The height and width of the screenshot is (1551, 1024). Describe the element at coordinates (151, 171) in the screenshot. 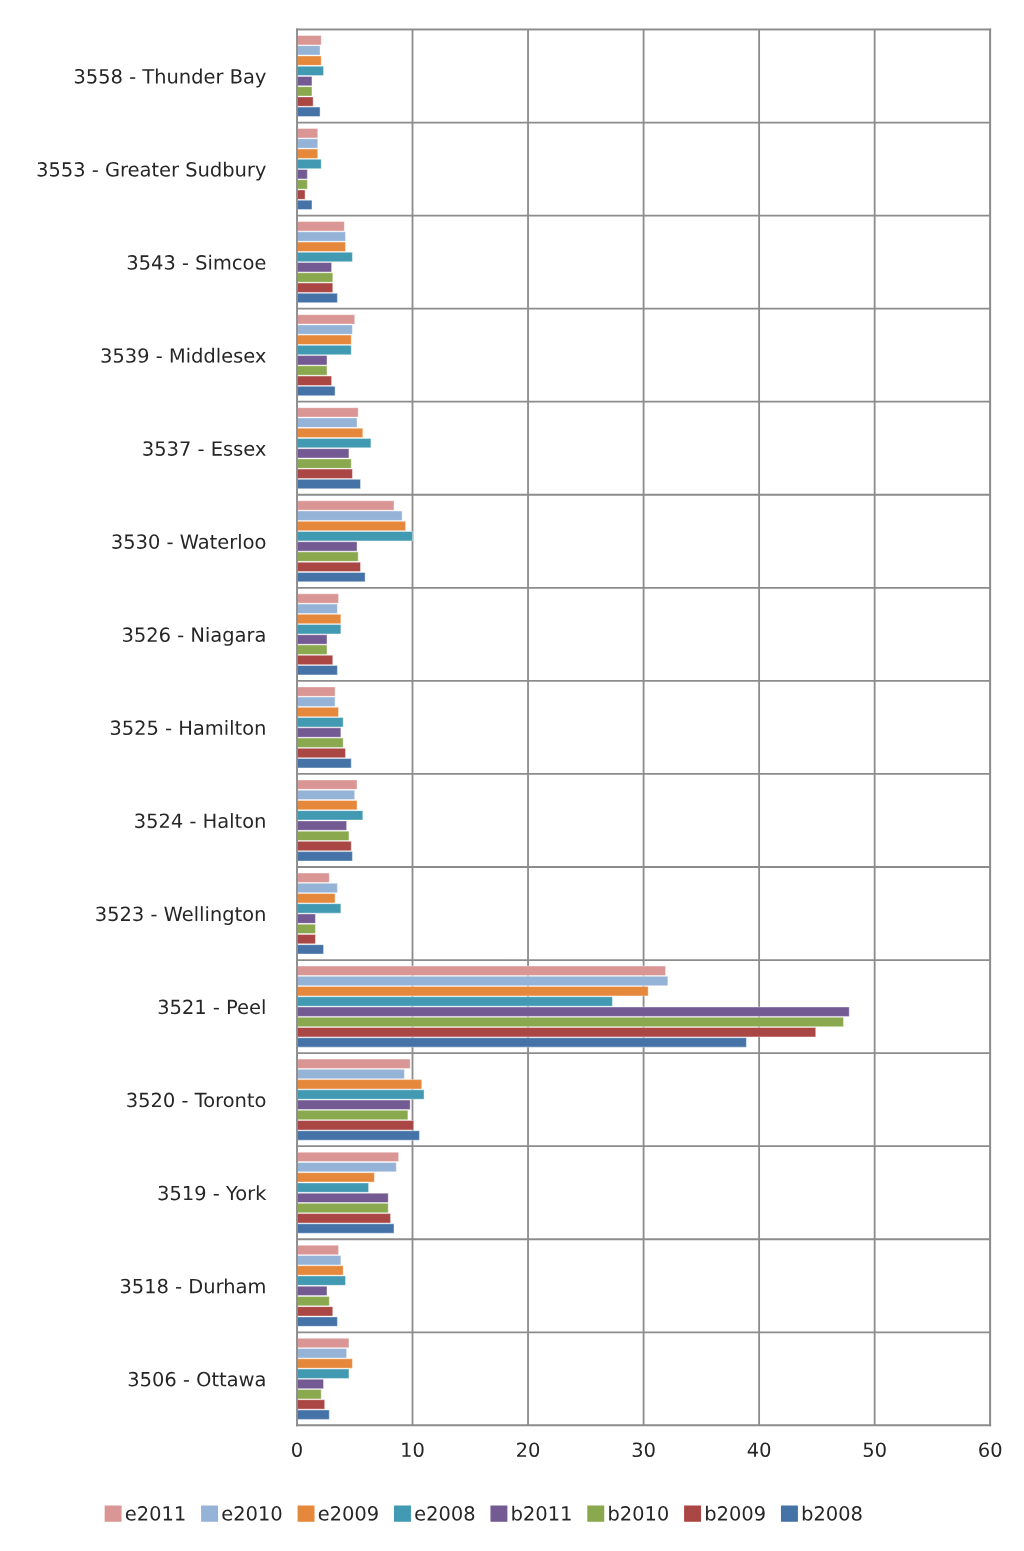

I see `y-tick-label: 3553 - Greater Sudbury` at that location.